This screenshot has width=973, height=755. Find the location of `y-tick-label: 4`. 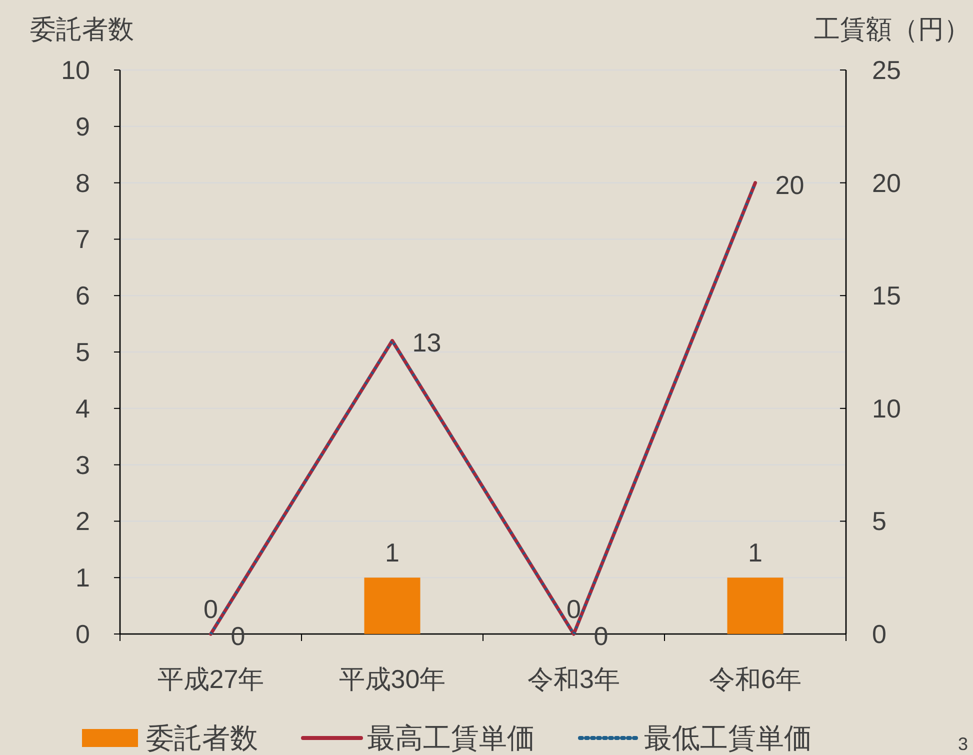

y-tick-label: 4 is located at coordinates (83, 408).